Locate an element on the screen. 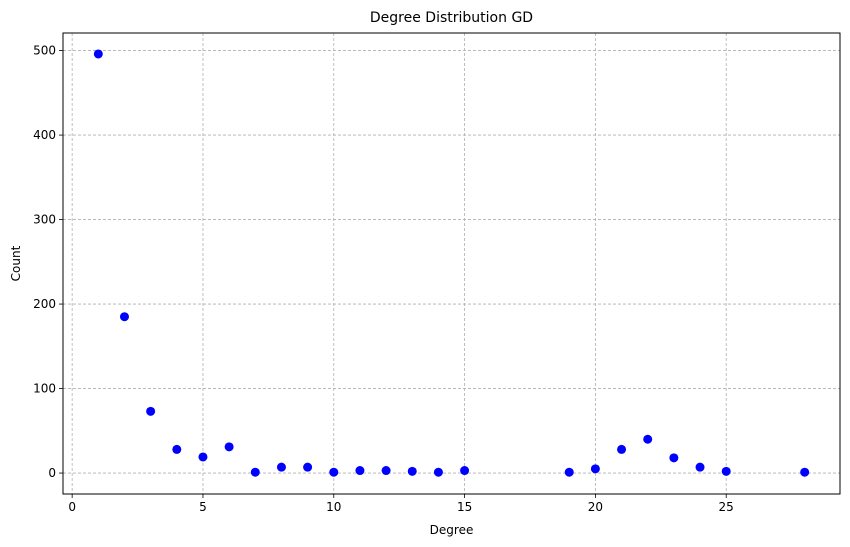  y-tick-label: 200 is located at coordinates (44, 304).